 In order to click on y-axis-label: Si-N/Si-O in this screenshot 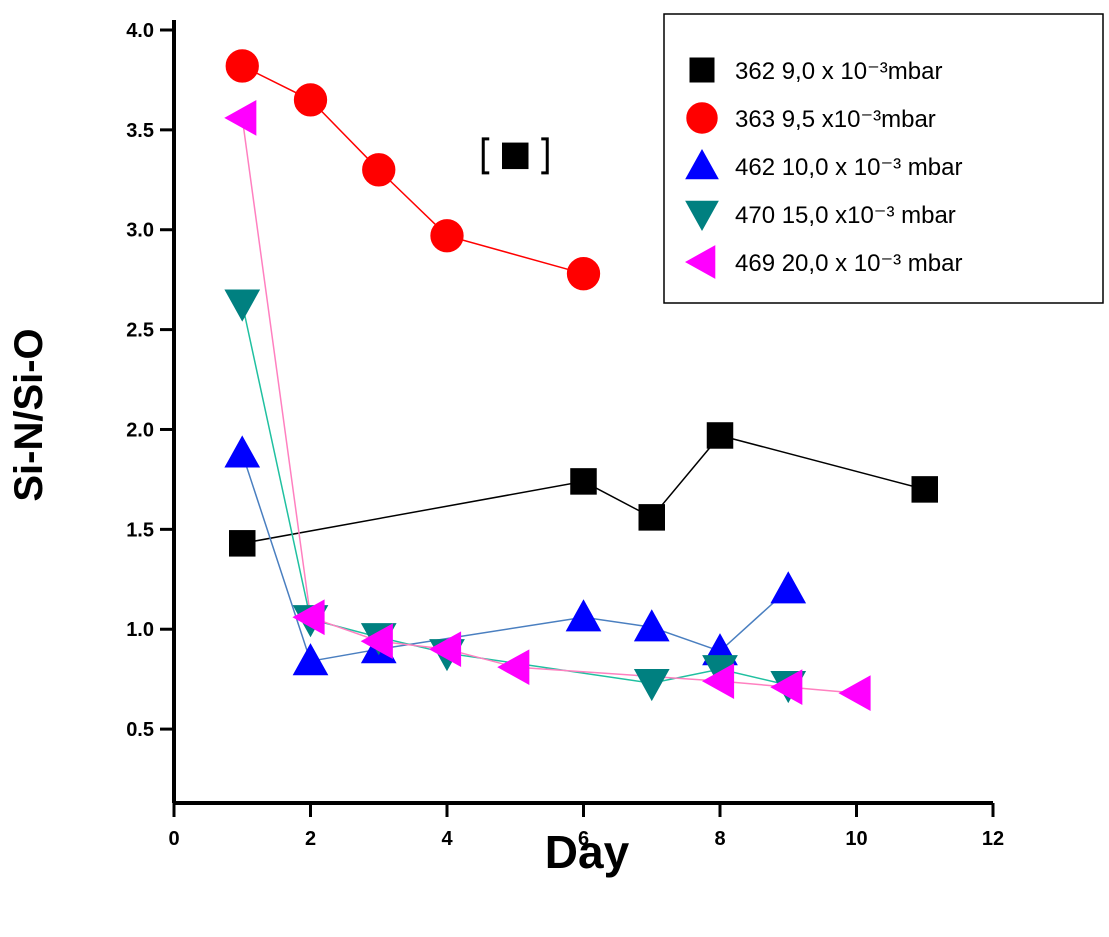, I will do `click(29, 414)`.